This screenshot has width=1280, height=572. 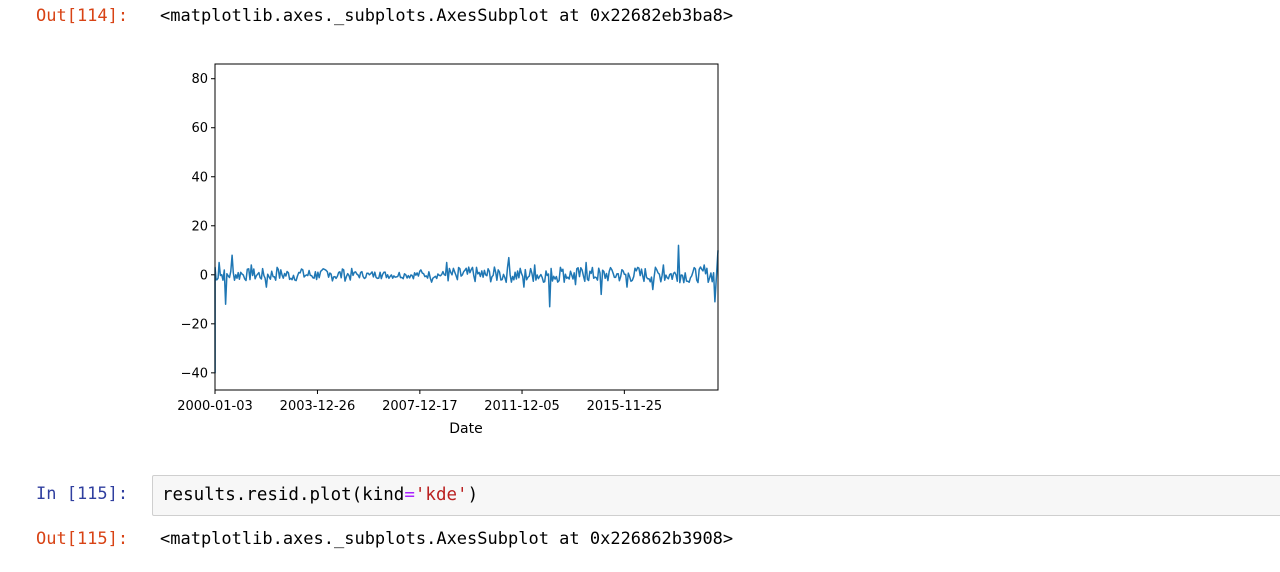 I want to click on y-axis: −40 −20 0 20 40 60 80, so click(x=198, y=226).